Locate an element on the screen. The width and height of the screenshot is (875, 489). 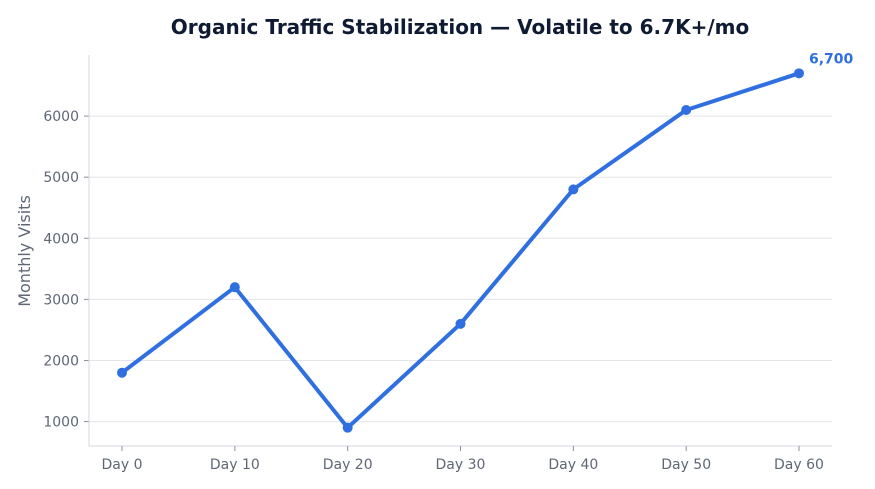
x-tick-label: Day 10 is located at coordinates (235, 465).